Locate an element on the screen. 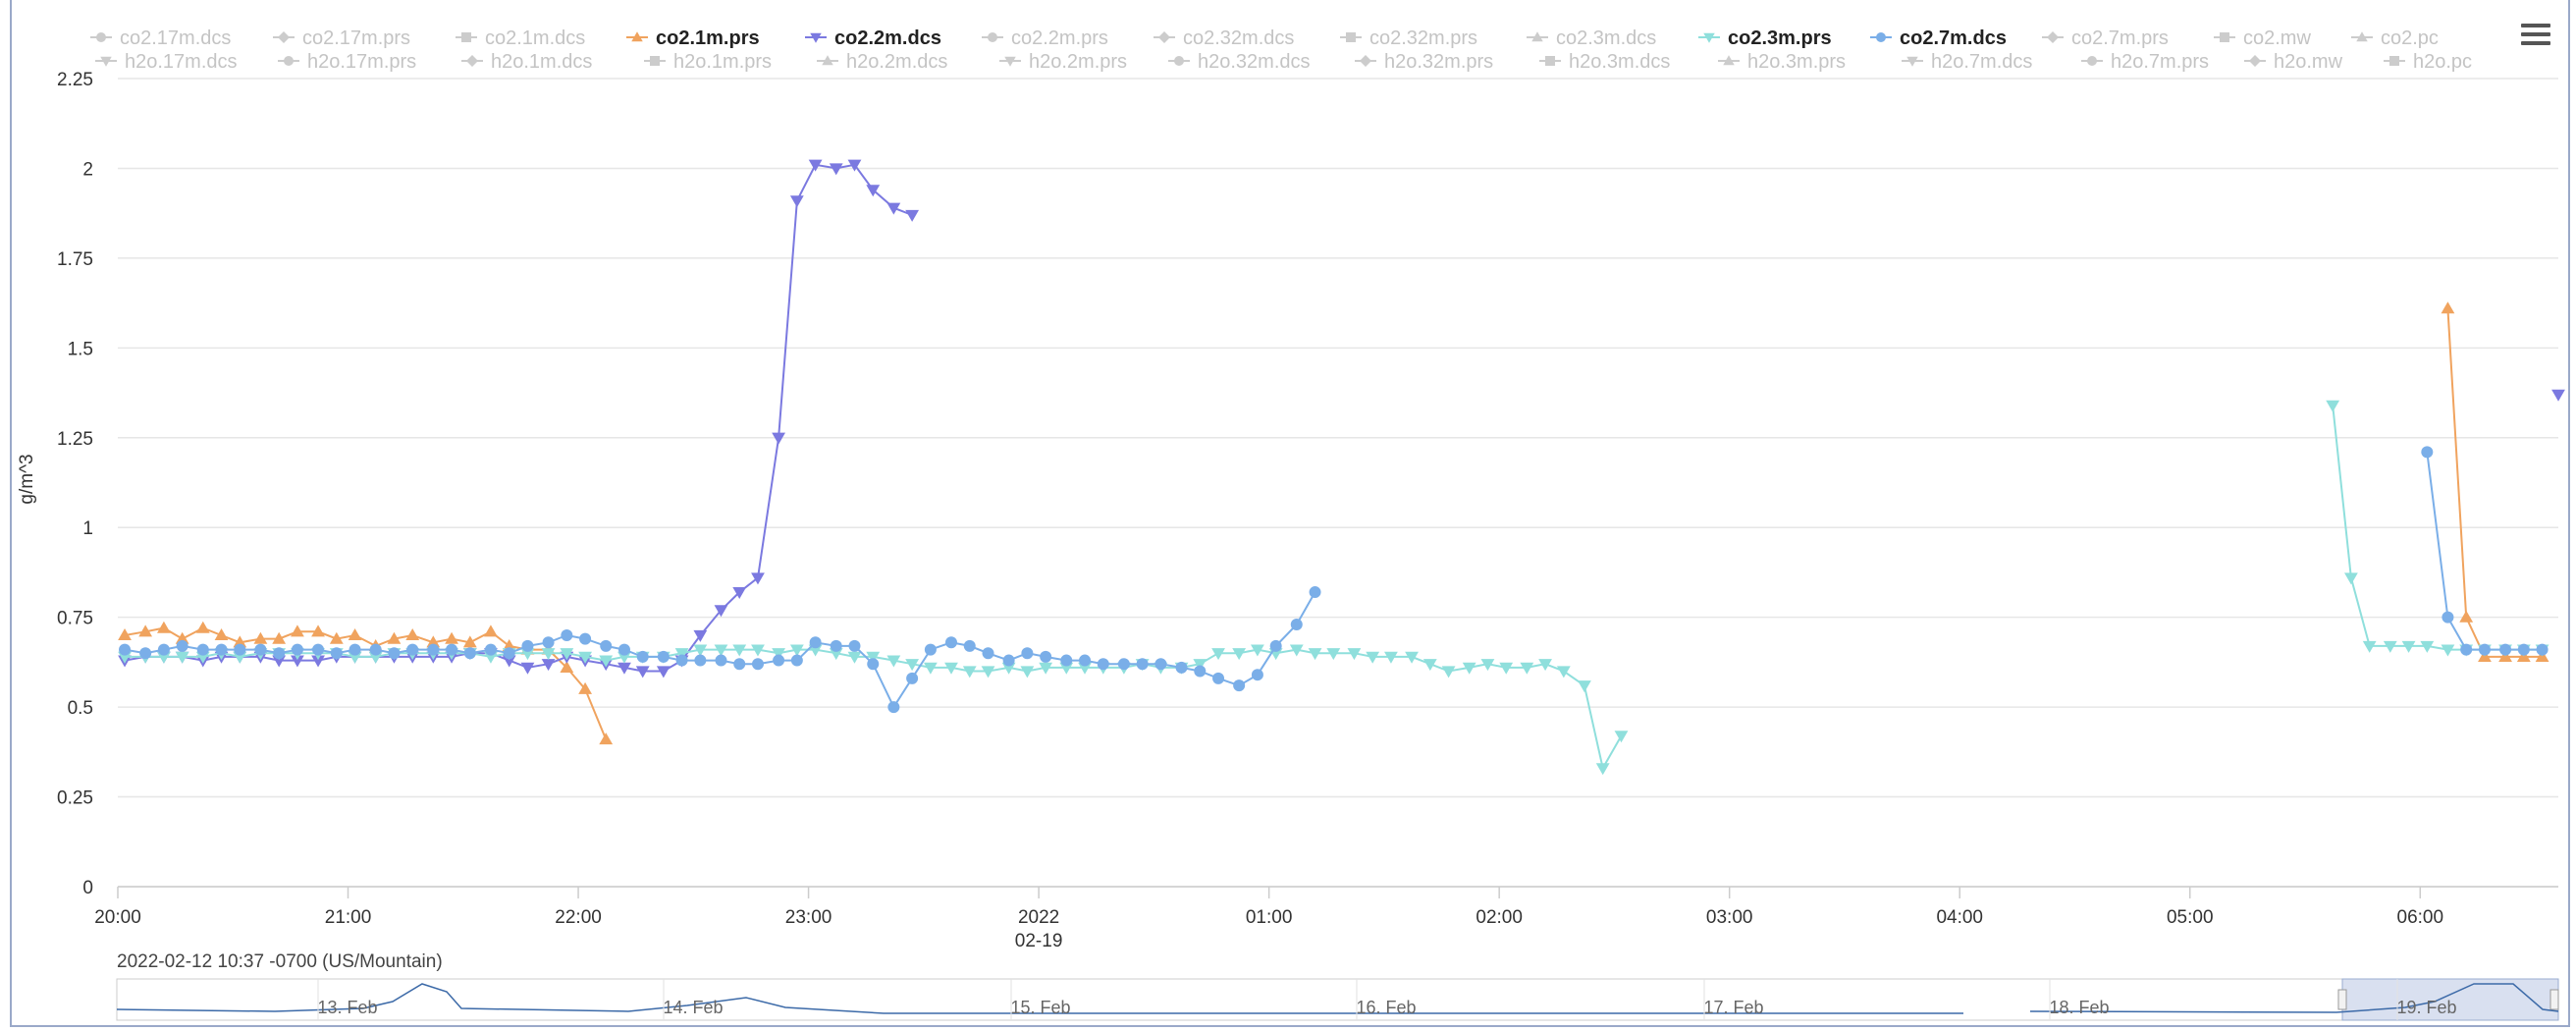  legend-label: co2.3m.dcs is located at coordinates (1606, 38).